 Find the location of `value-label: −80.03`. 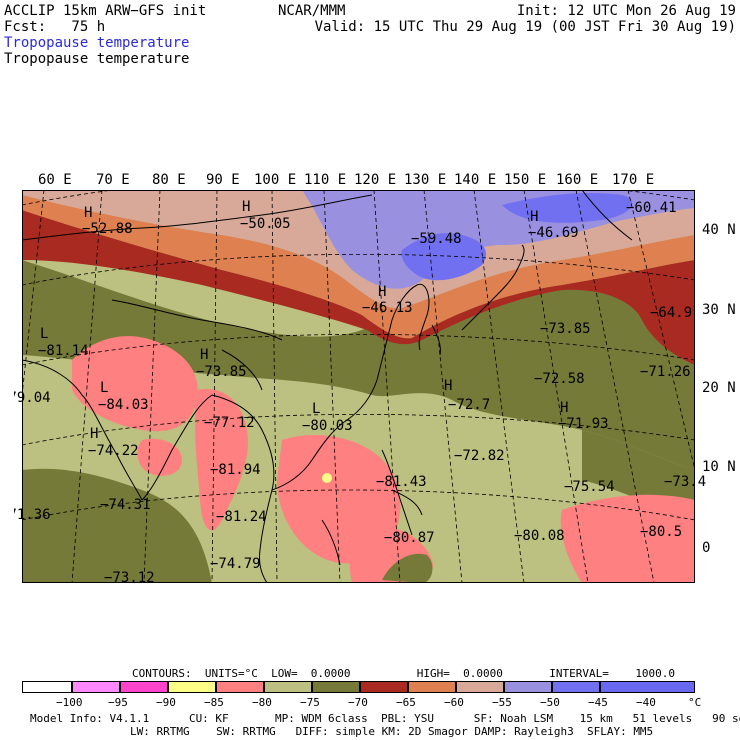

value-label: −80.03 is located at coordinates (327, 426).